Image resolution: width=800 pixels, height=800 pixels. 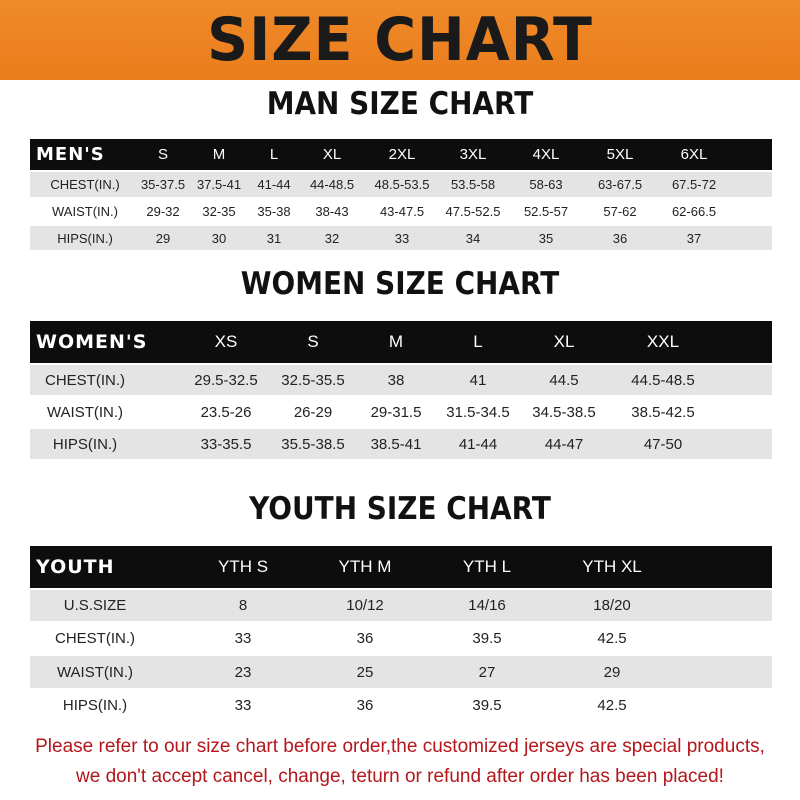 What do you see at coordinates (332, 184) in the screenshot?
I see `table-cell: 44-48.5` at bounding box center [332, 184].